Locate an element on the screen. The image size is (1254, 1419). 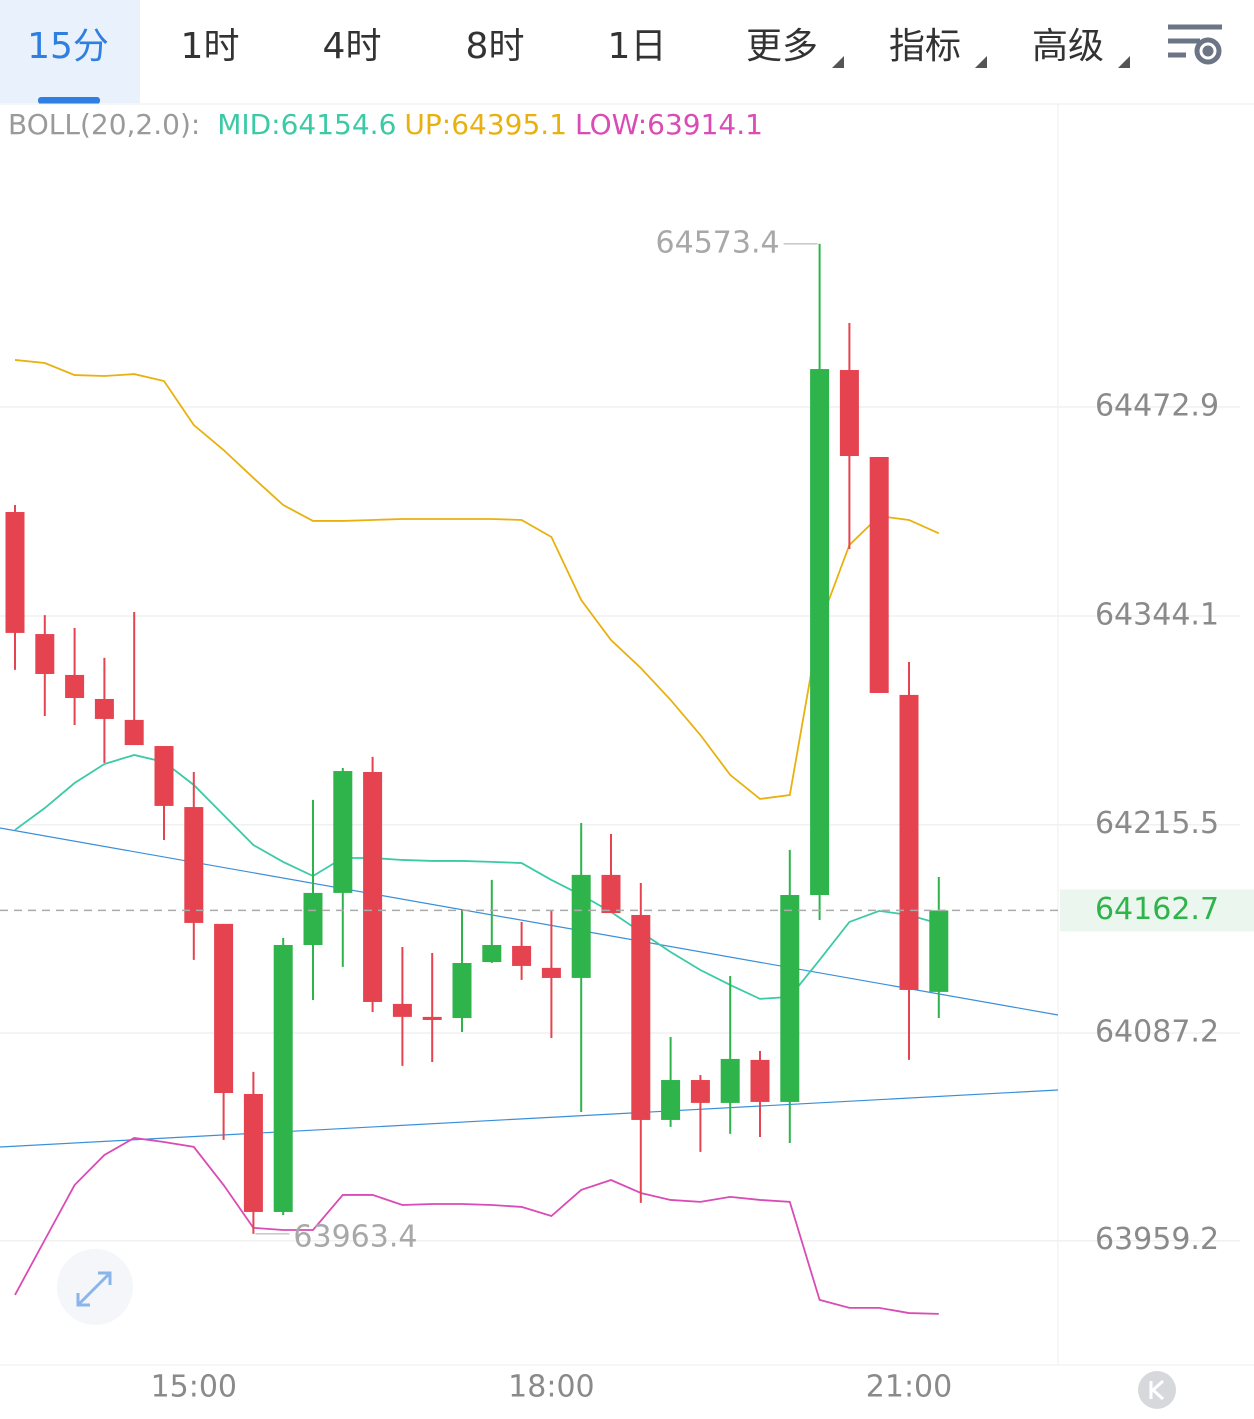
active-tab-bg is located at coordinates (70, 51).